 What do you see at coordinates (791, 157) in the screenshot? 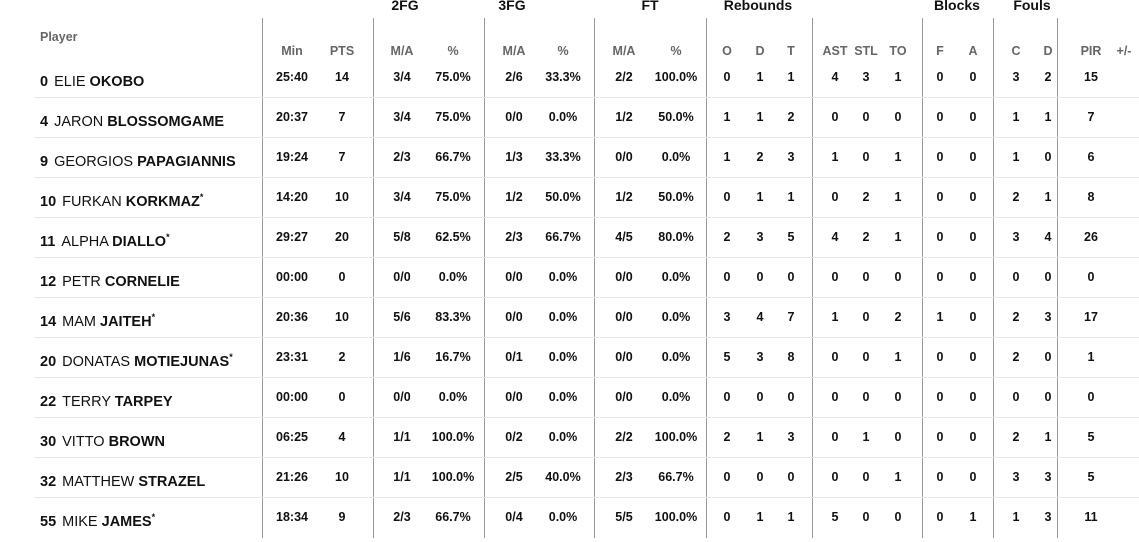
I see `stat-t: 3` at bounding box center [791, 157].